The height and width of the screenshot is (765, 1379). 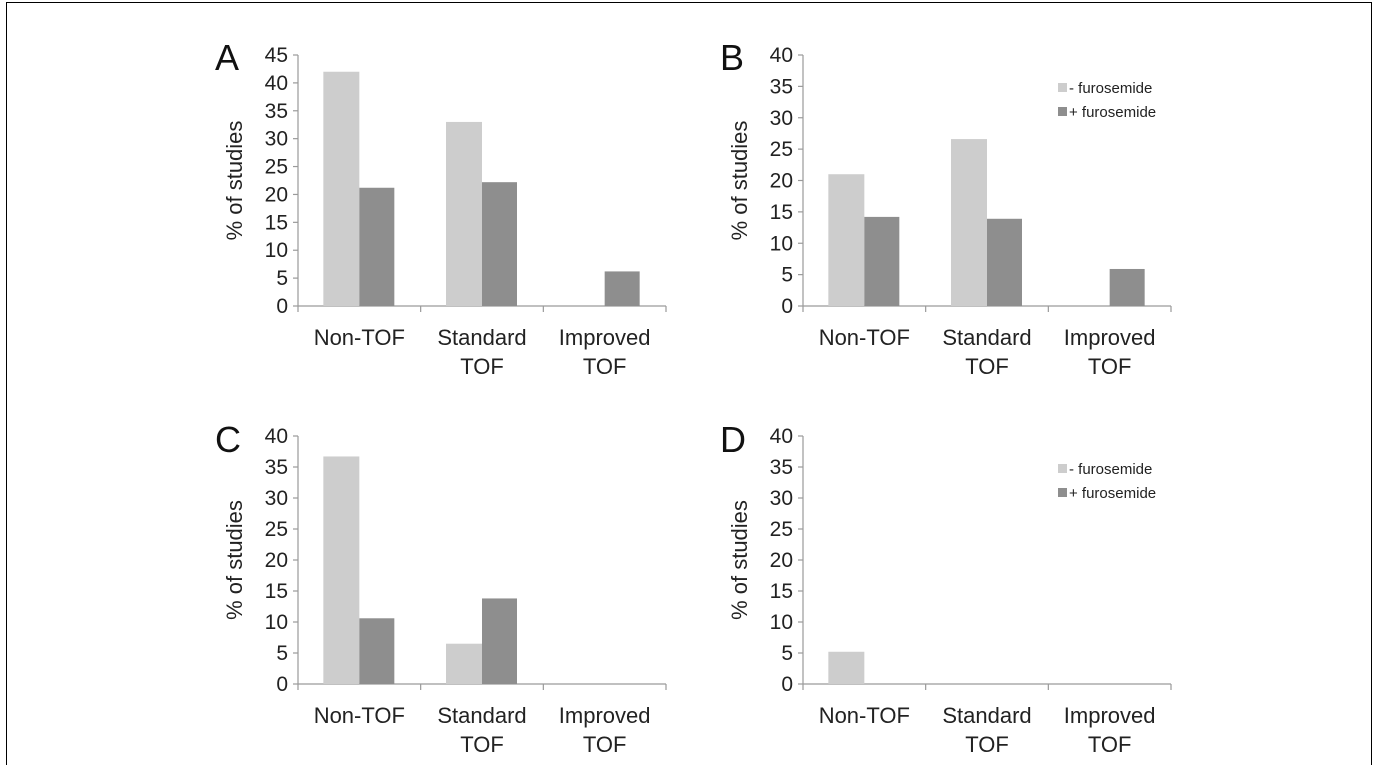 I want to click on panel-d-y-tick-label: 0, so click(x=787, y=684).